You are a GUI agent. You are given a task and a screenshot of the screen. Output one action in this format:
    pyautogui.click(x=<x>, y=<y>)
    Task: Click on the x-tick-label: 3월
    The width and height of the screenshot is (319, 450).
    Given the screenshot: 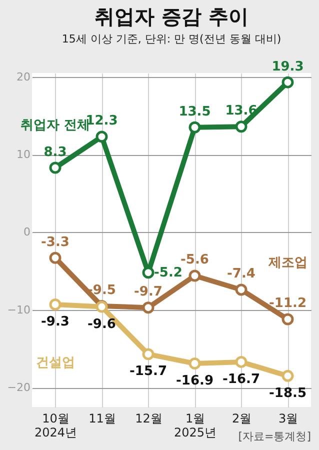 What is the action you would take?
    pyautogui.click(x=288, y=419)
    